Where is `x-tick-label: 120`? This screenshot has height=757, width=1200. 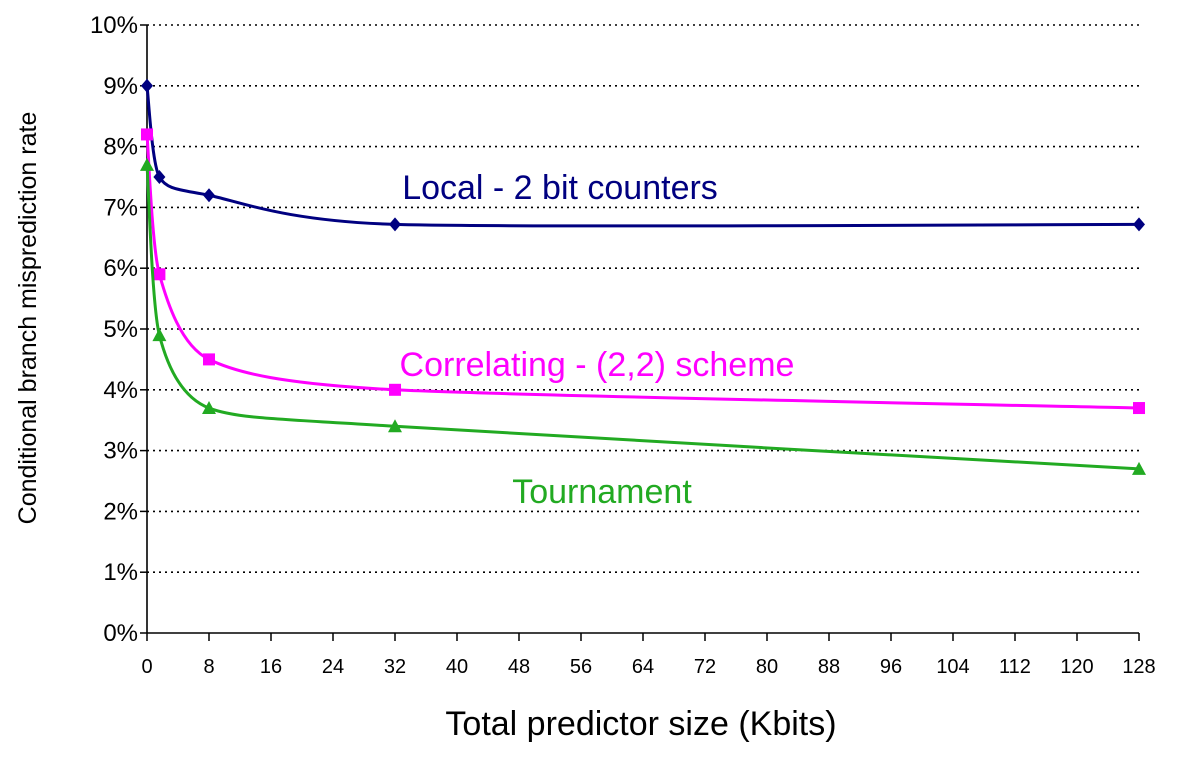 x-tick-label: 120 is located at coordinates (1076, 667).